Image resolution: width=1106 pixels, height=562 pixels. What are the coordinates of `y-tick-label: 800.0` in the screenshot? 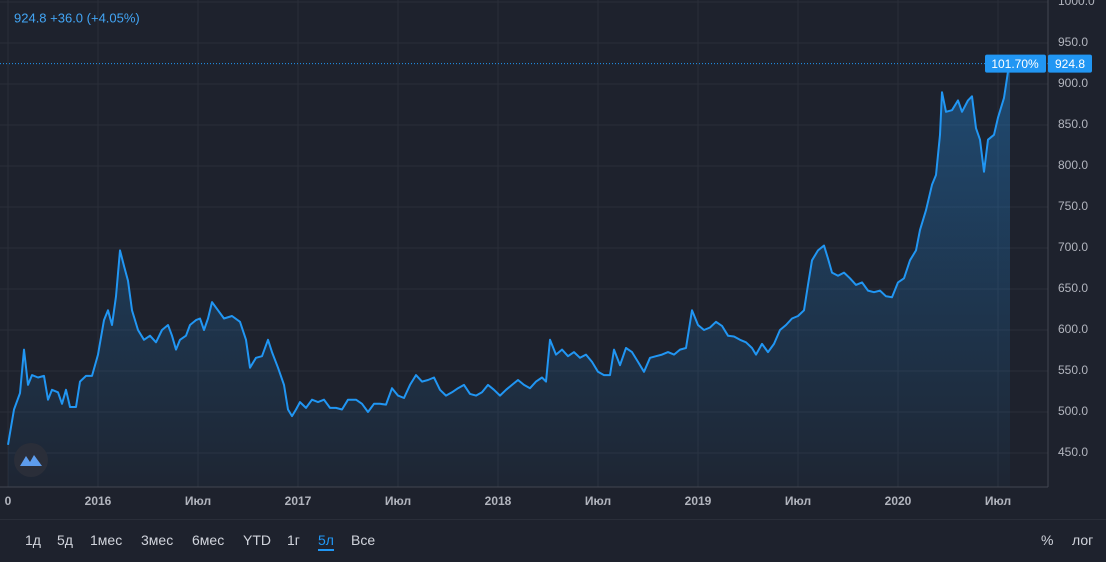 It's located at (1073, 165).